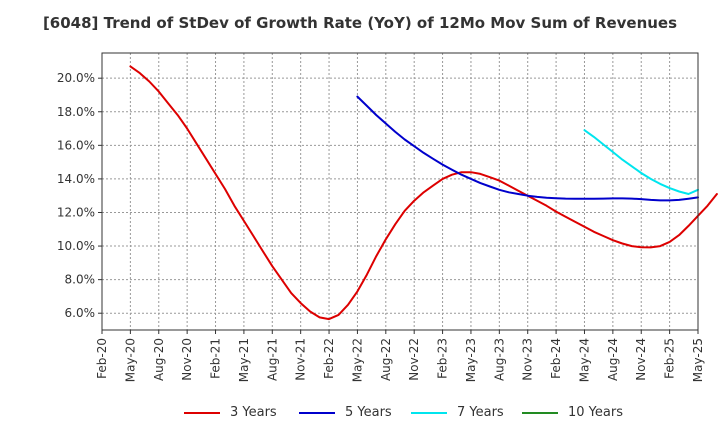  Describe the element at coordinates (556, 358) in the screenshot. I see `x-tick-label: Feb-24` at that location.